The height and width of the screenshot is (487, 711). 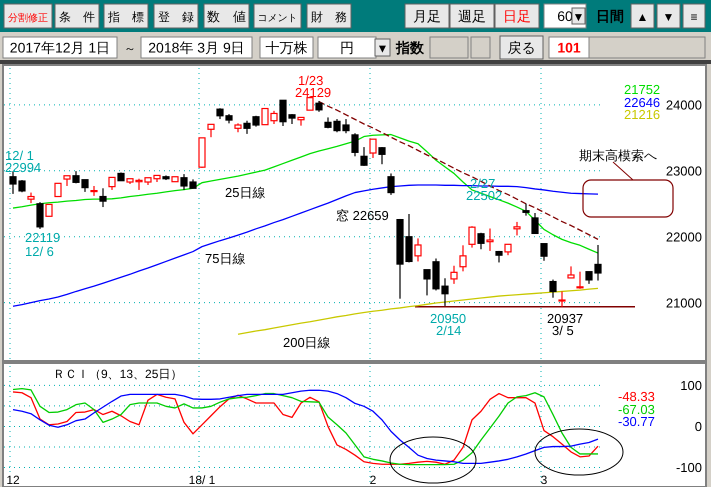 What do you see at coordinates (684, 105) in the screenshot?
I see `y-tick-label: 24000` at bounding box center [684, 105].